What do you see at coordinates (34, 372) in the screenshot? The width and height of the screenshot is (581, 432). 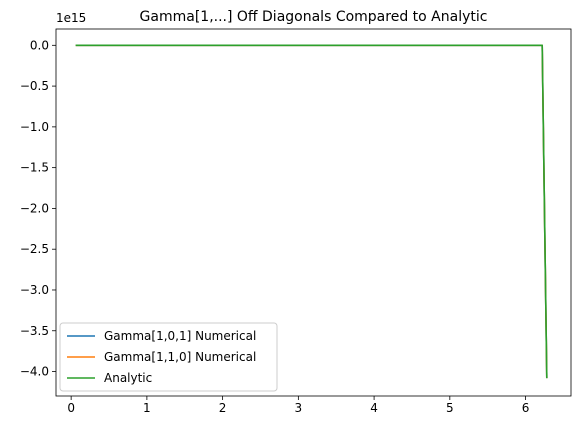 I see `y-tick-label: −4.0` at bounding box center [34, 372].